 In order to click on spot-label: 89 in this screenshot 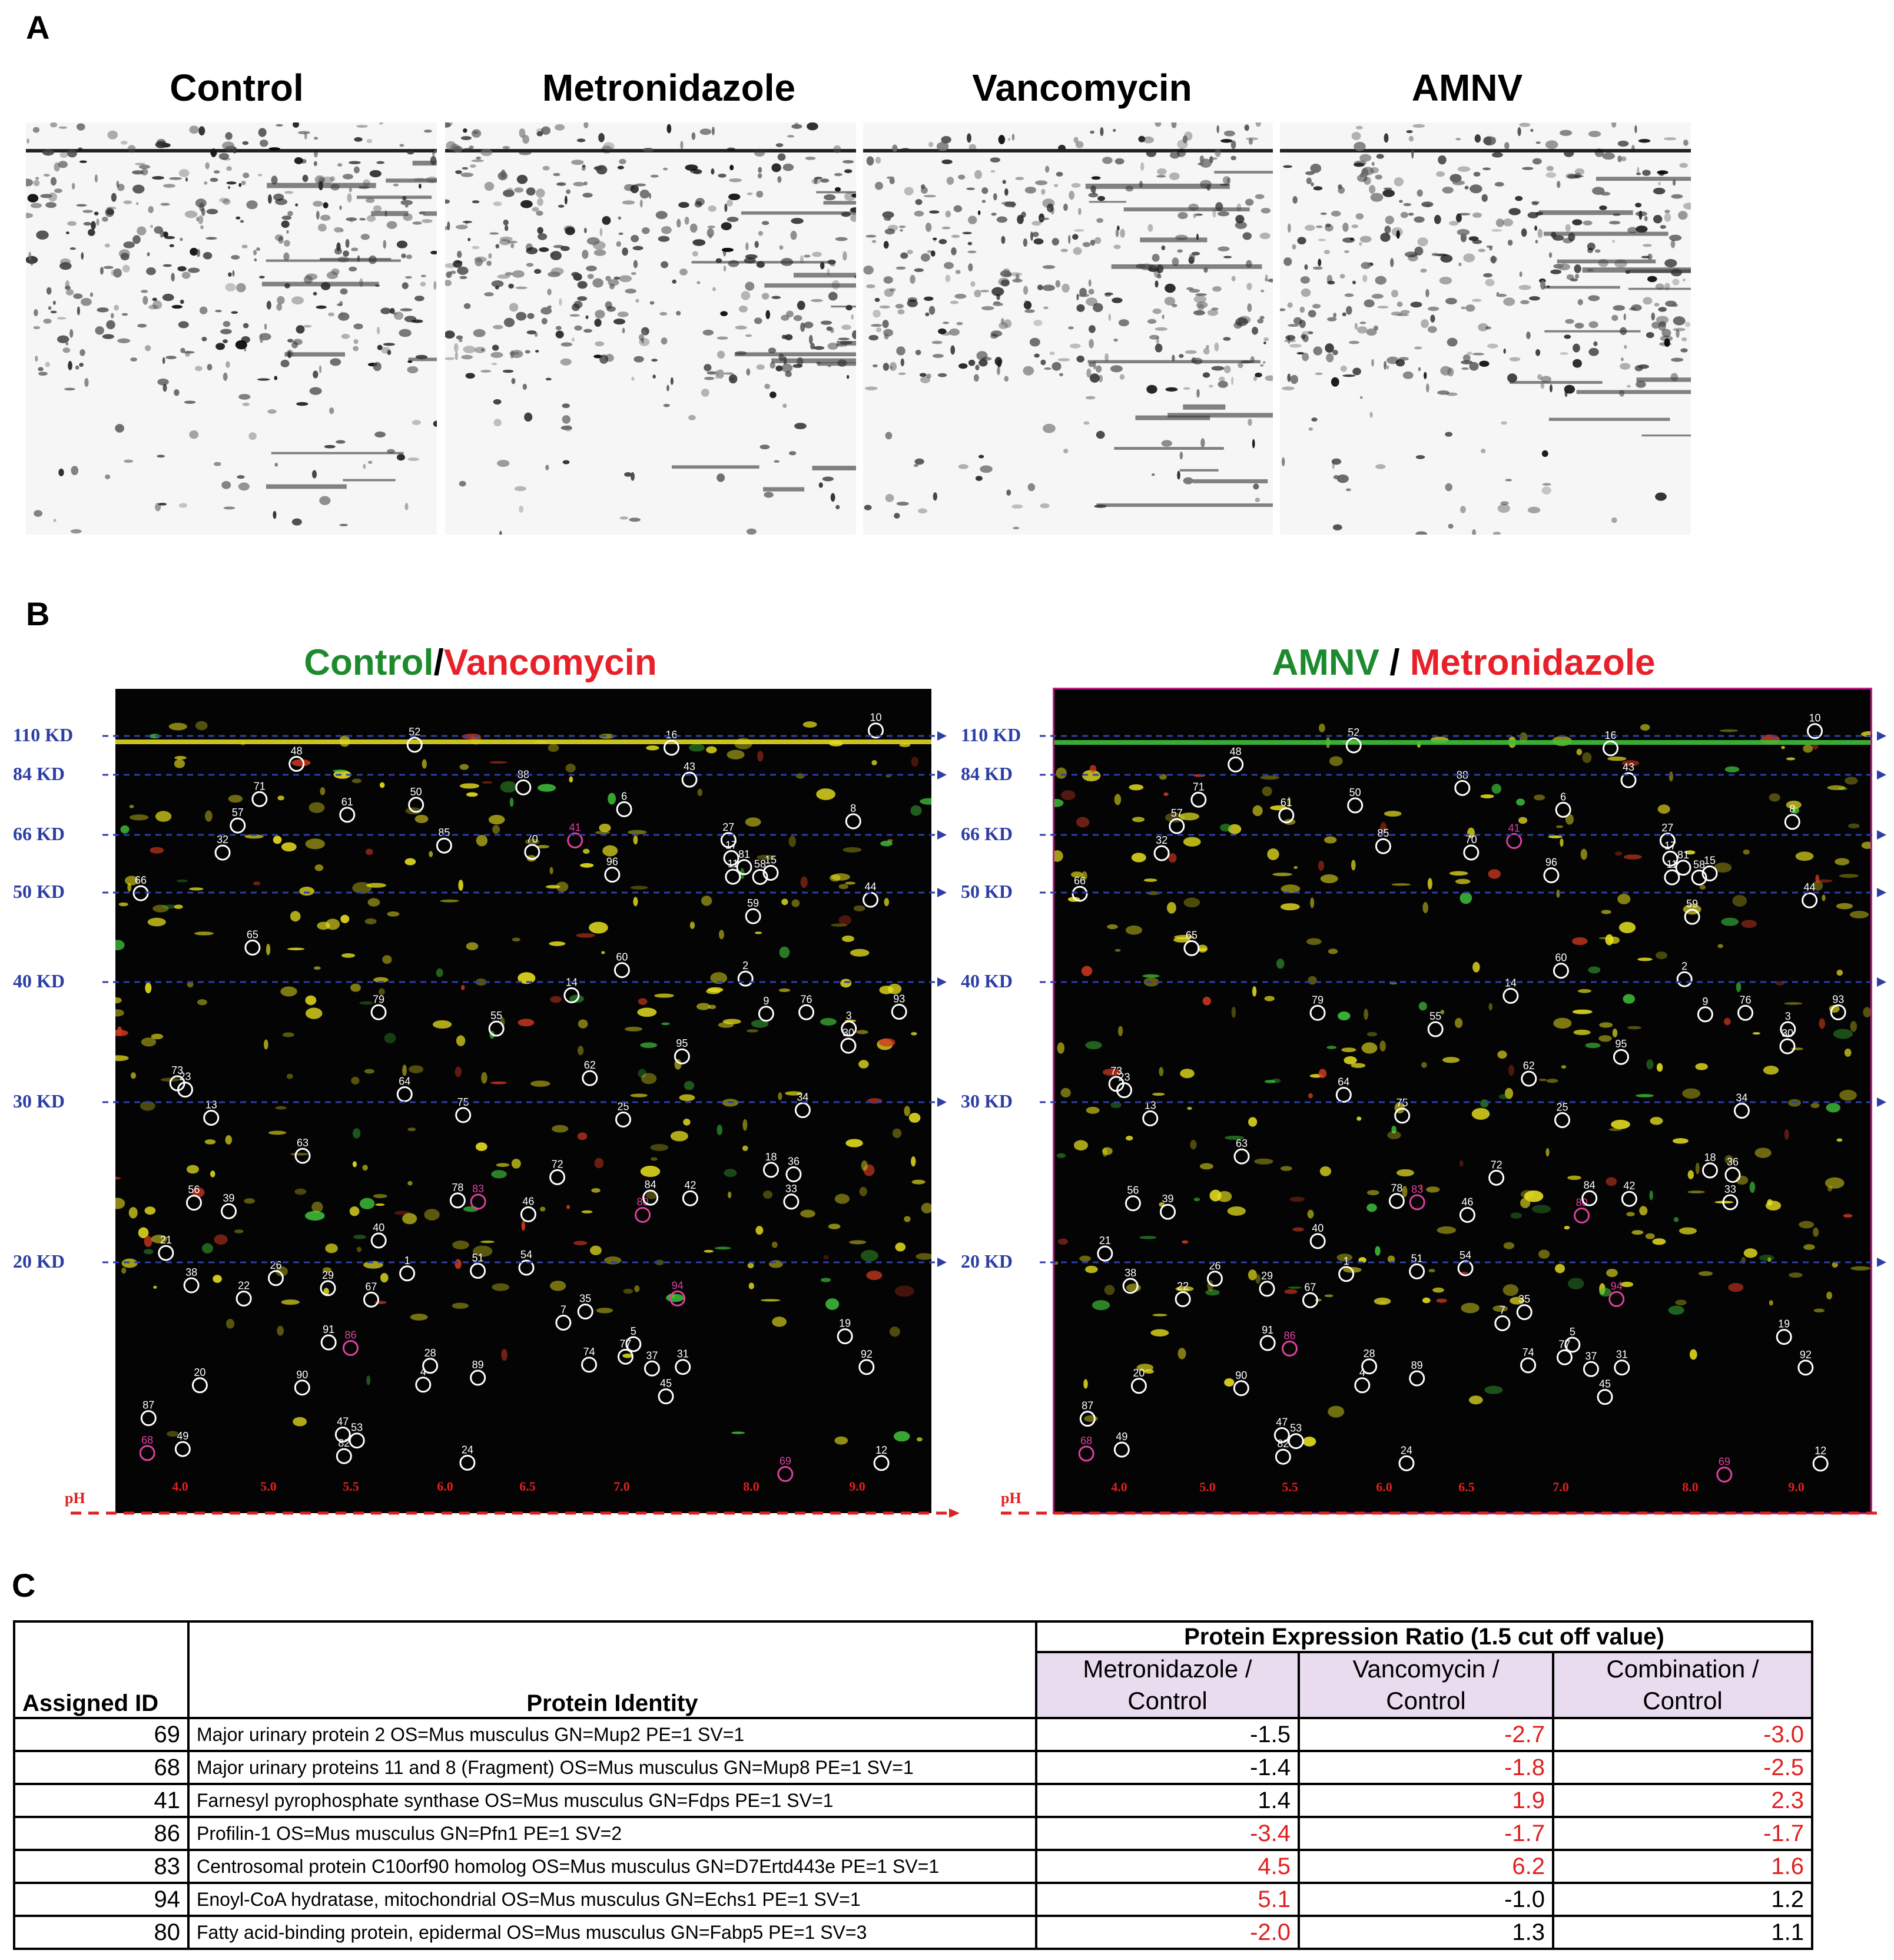, I will do `click(1417, 1365)`.